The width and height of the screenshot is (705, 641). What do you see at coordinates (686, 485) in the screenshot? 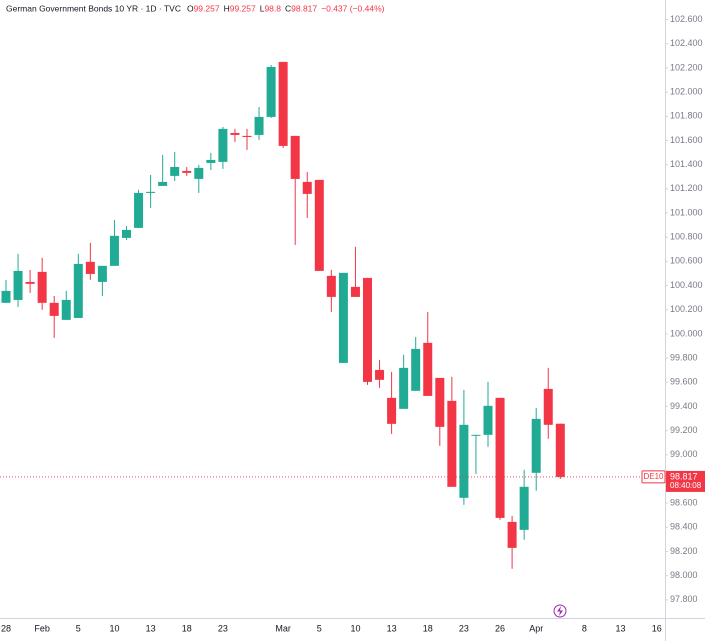
I see `countdown: 08:40:08` at bounding box center [686, 485].